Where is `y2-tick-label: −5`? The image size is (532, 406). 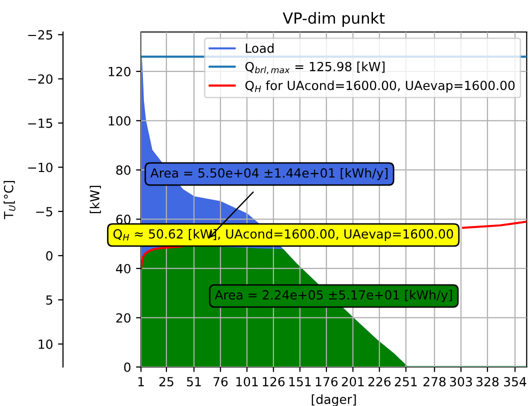 y2-tick-label: −5 is located at coordinates (44, 211).